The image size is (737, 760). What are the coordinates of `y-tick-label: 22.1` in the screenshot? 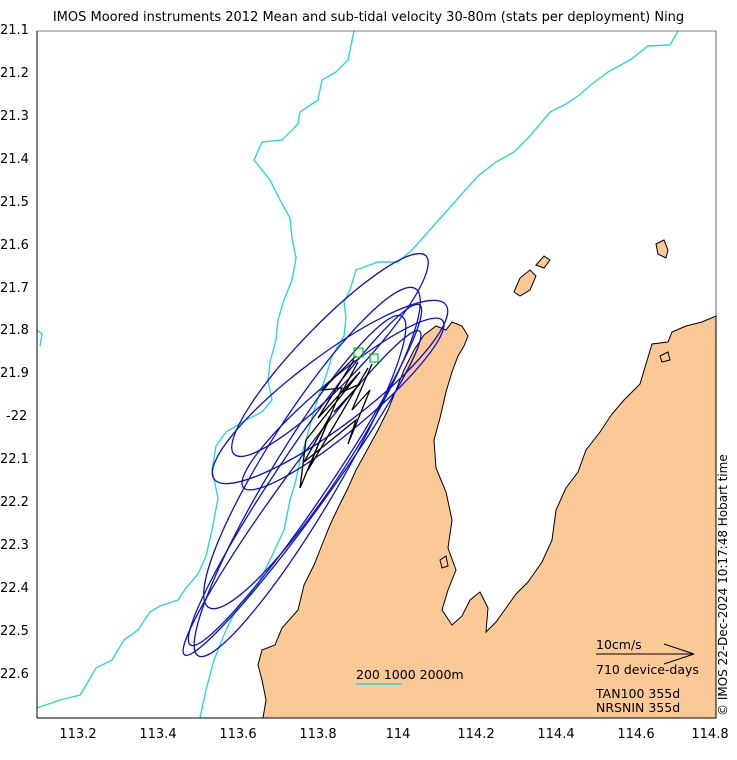 It's located at (14, 459).